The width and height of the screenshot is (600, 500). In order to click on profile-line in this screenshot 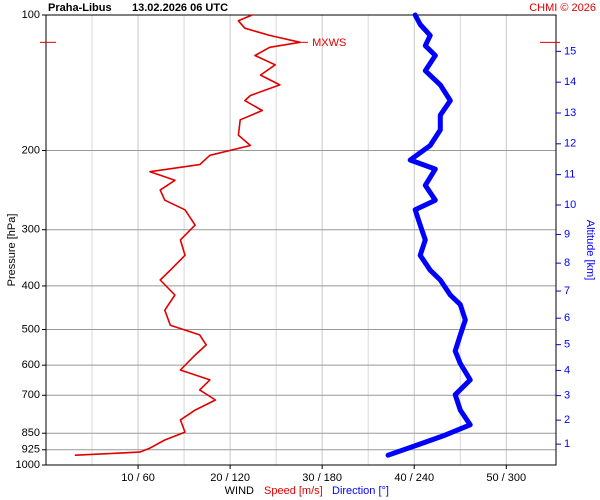, I will do `click(429, 235)`.